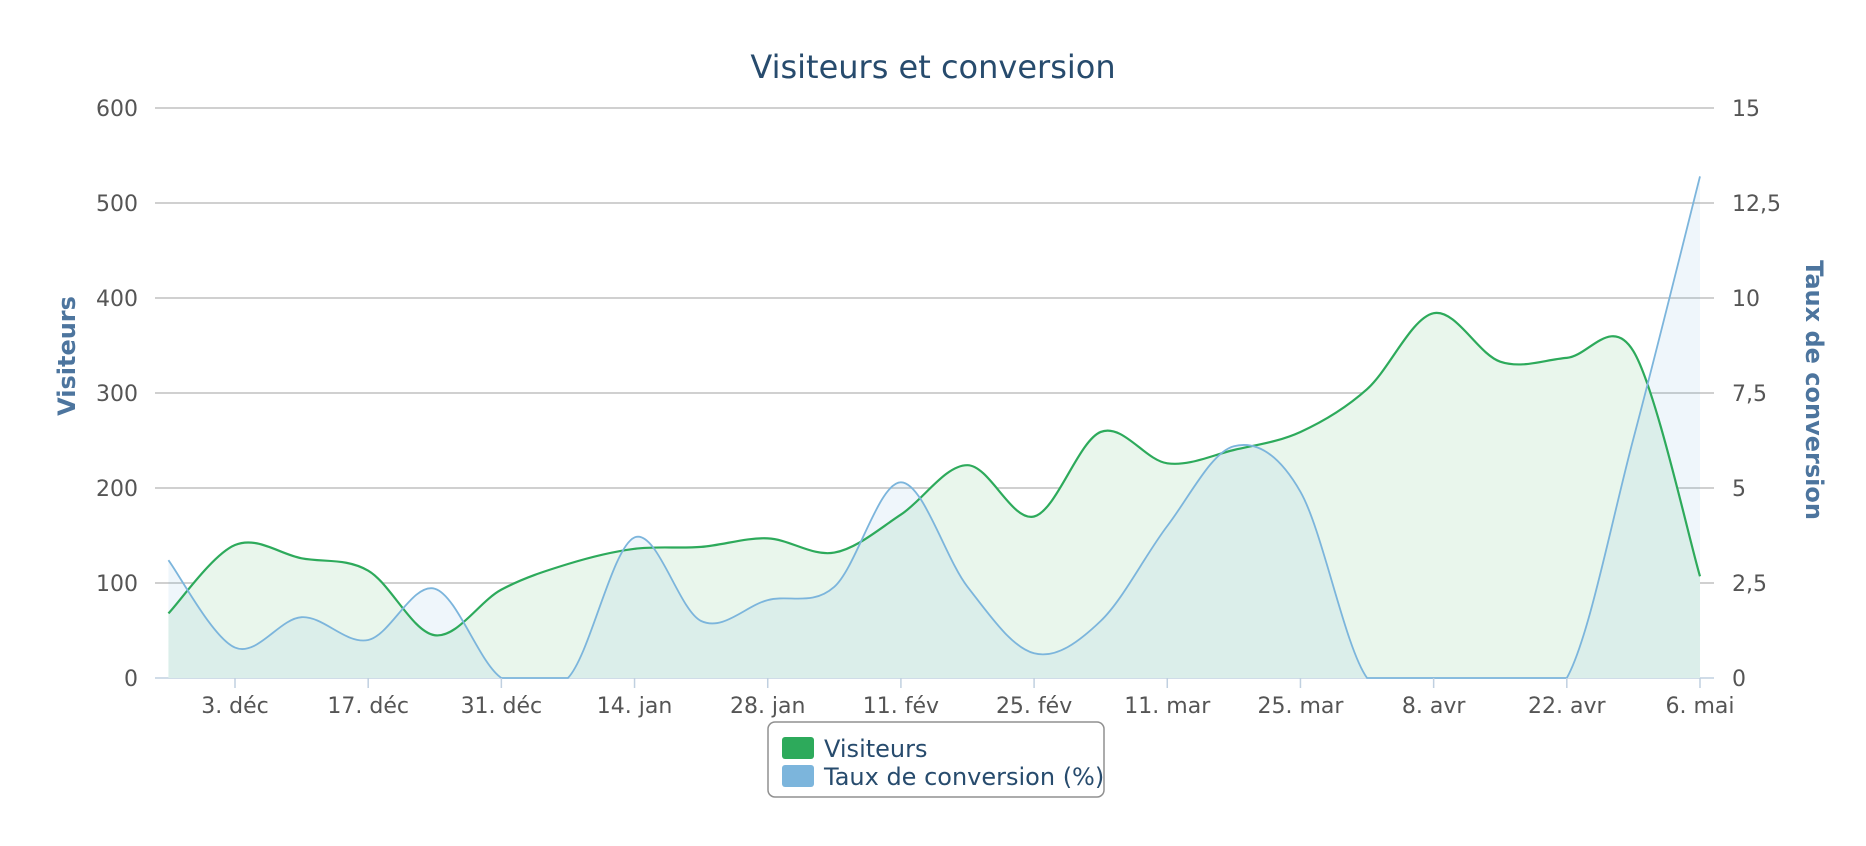 Image resolution: width=1866 pixels, height=846 pixels. What do you see at coordinates (1434, 706) in the screenshot?
I see `x-tick-label: 8. avr` at bounding box center [1434, 706].